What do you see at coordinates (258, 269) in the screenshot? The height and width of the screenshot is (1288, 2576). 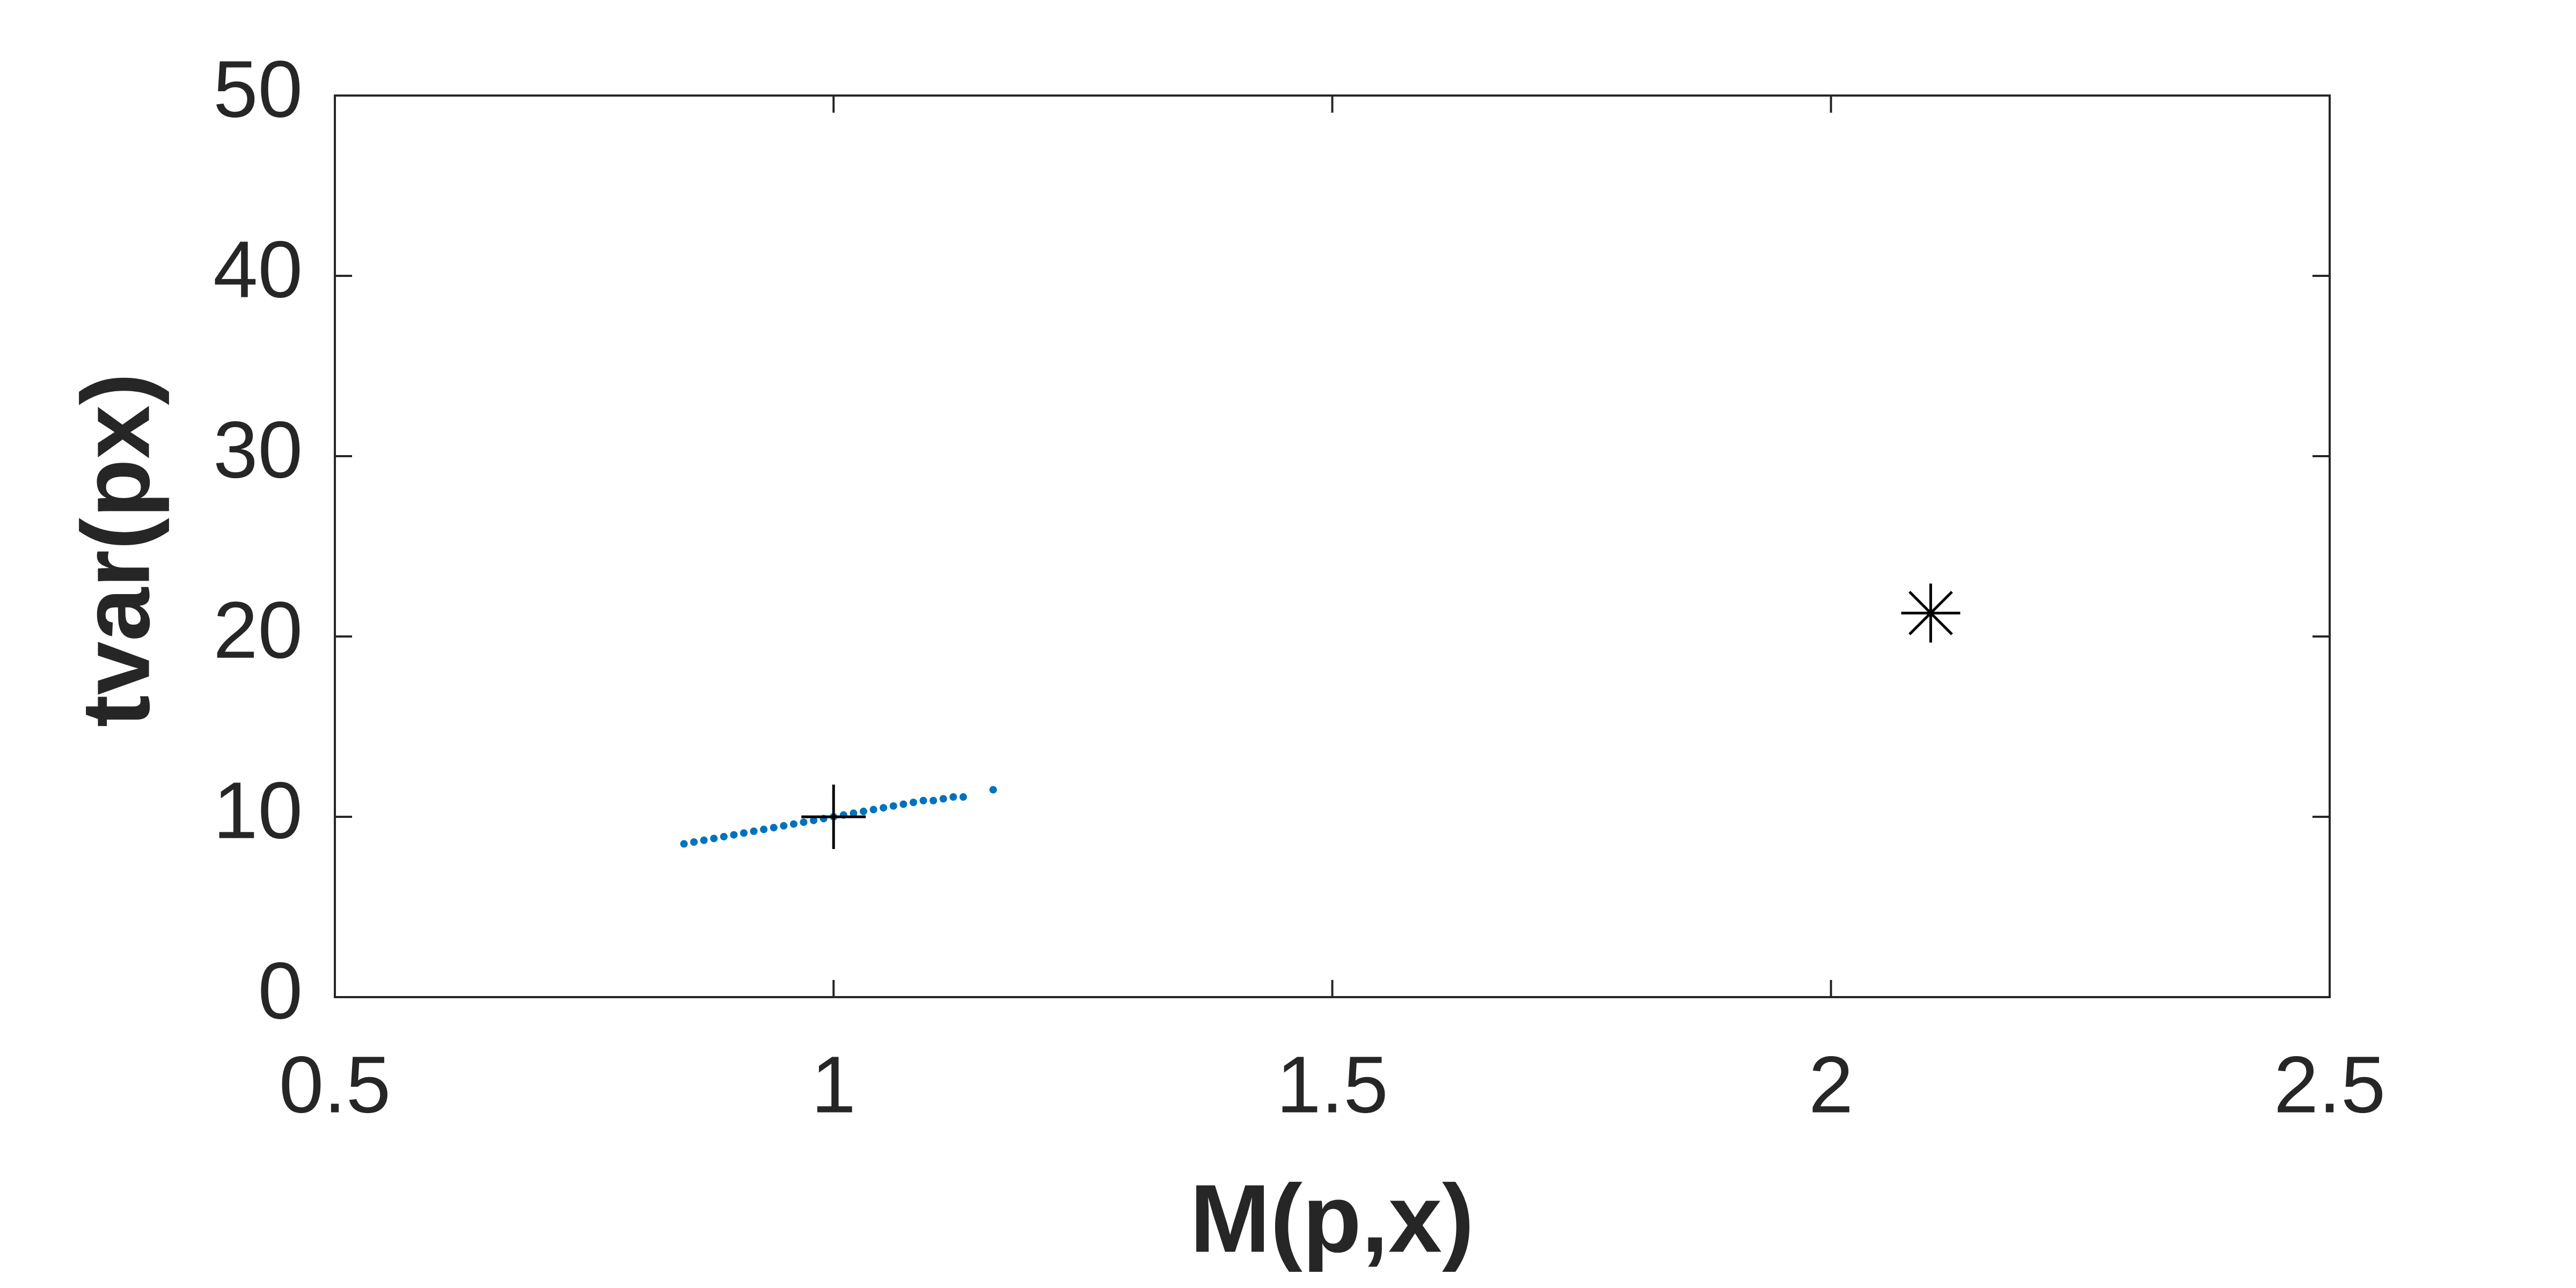 I see `y-tick-label: 40` at bounding box center [258, 269].